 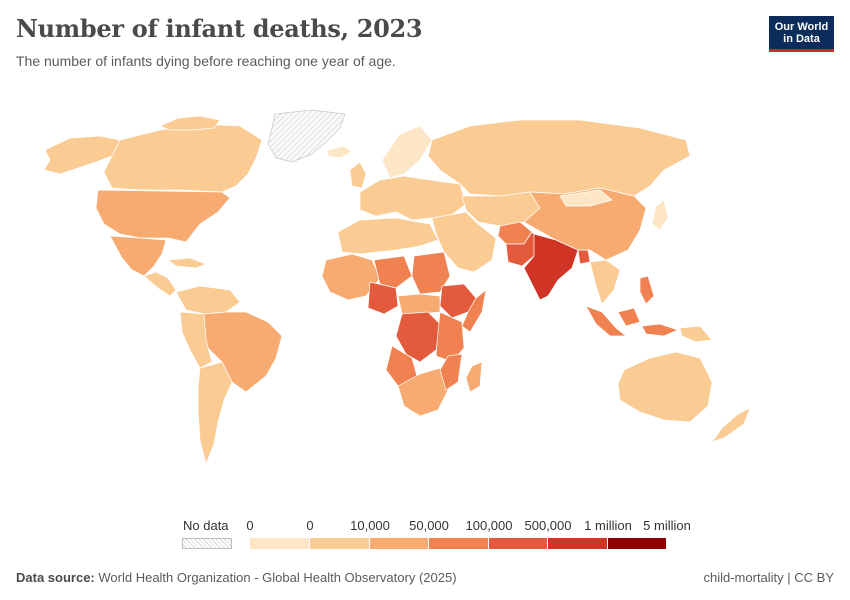 What do you see at coordinates (306, 136) in the screenshot?
I see `region-greenland` at bounding box center [306, 136].